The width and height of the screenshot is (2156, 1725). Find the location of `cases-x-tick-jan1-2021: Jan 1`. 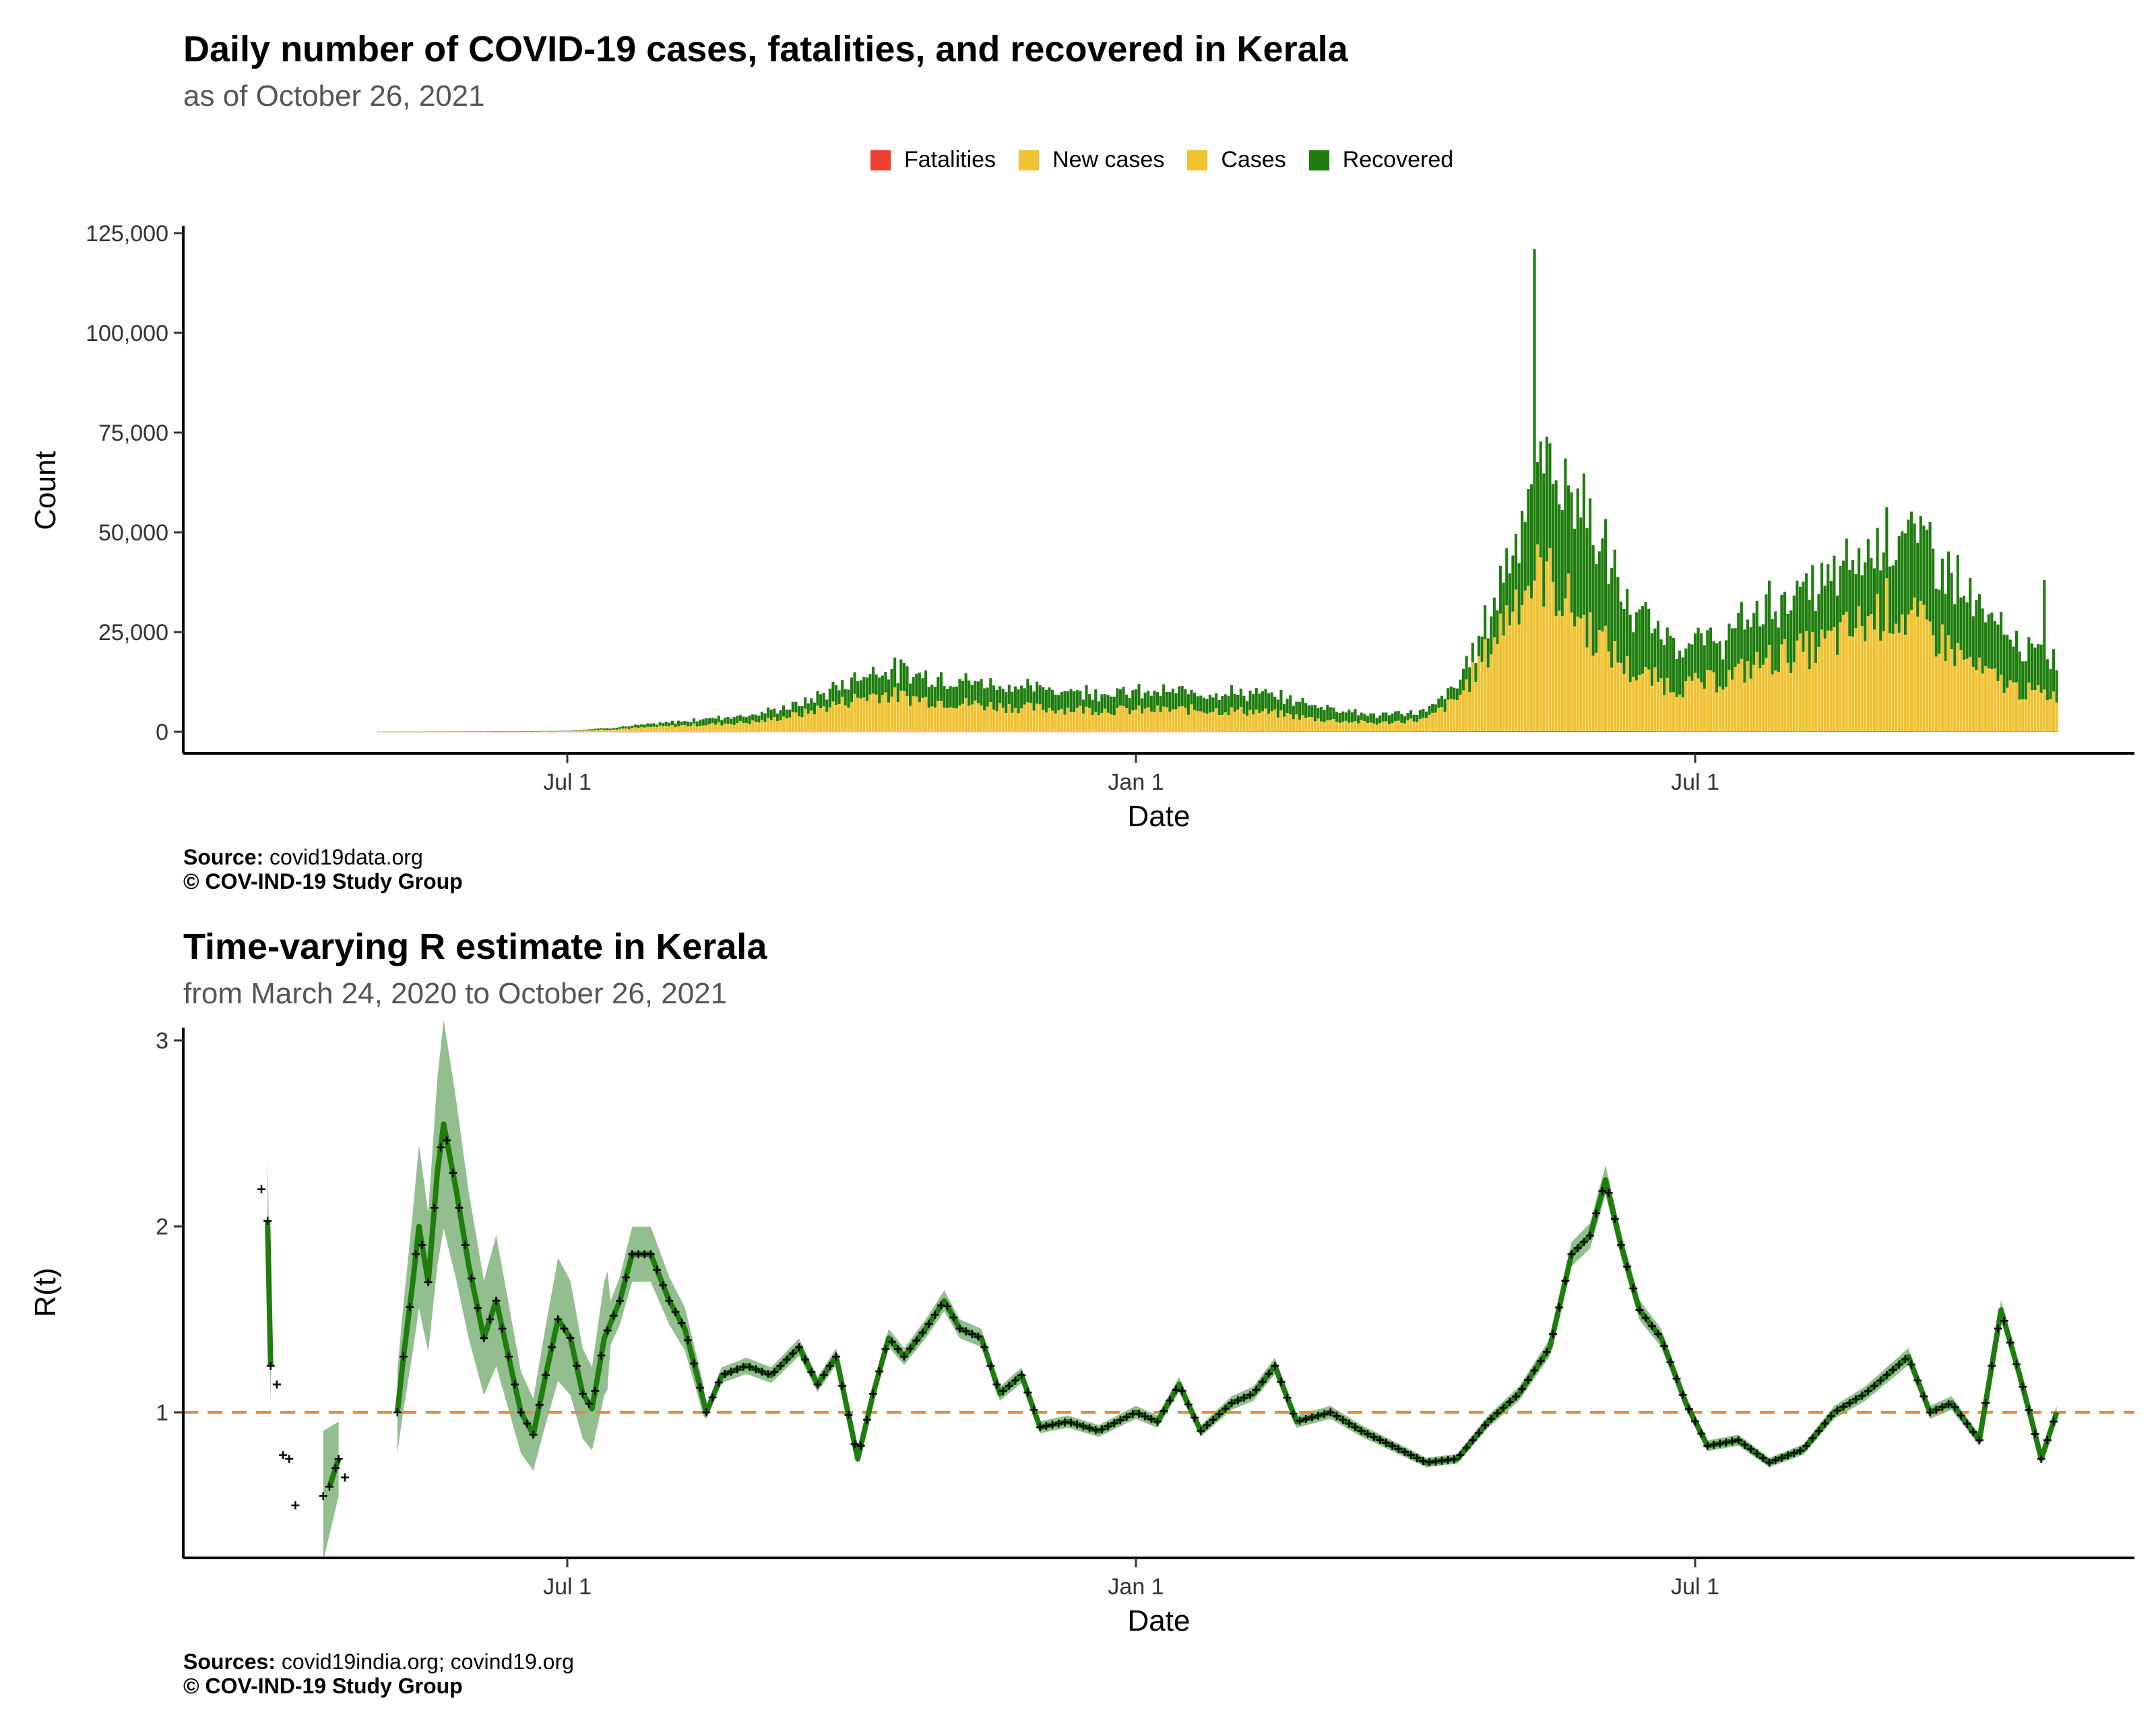

cases-x-tick-jan1-2021: Jan 1 is located at coordinates (1136, 782).